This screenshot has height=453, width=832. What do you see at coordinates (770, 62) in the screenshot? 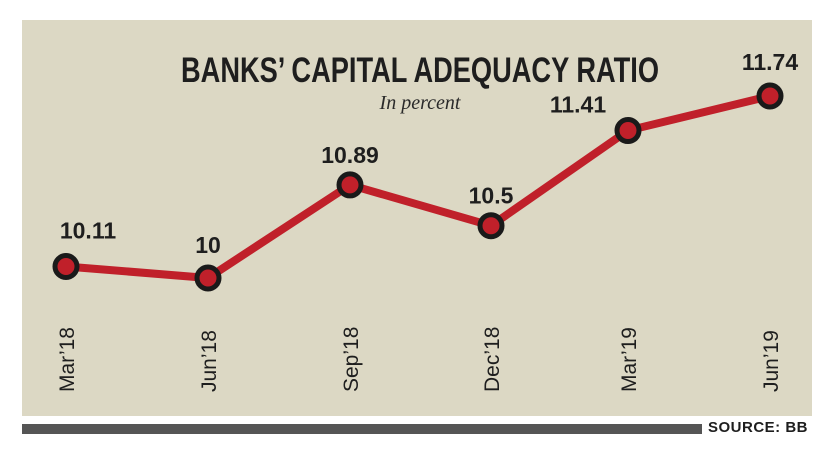
I see `data-label: 11.74` at bounding box center [770, 62].